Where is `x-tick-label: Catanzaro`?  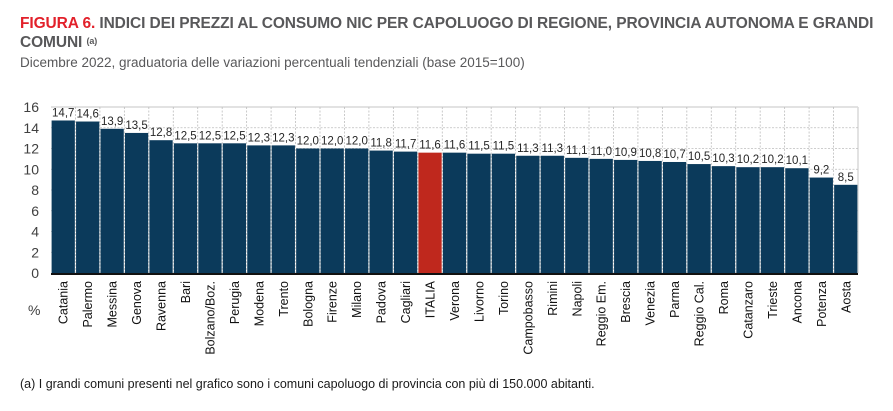 x-tick-label: Catanzaro is located at coordinates (748, 310).